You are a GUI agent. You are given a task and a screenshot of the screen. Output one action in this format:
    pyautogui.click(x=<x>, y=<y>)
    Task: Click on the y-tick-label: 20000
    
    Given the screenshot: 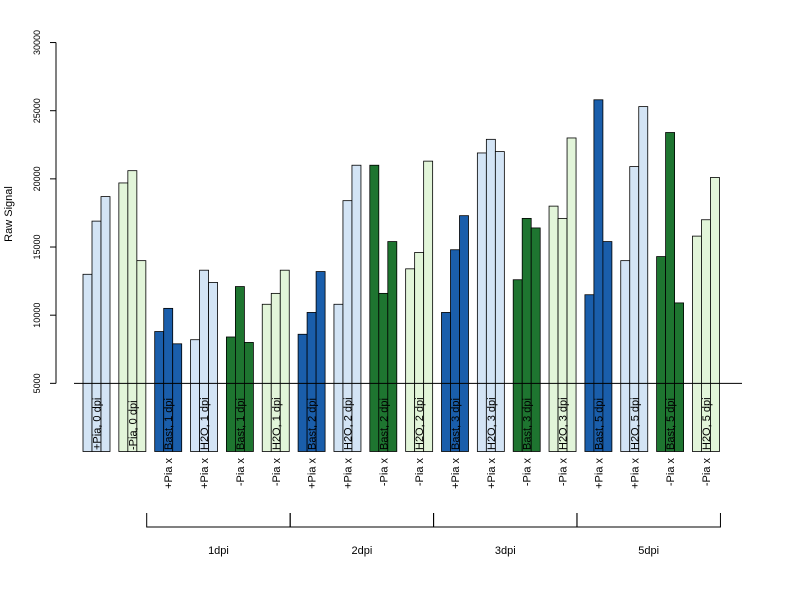 What is the action you would take?
    pyautogui.click(x=37, y=178)
    